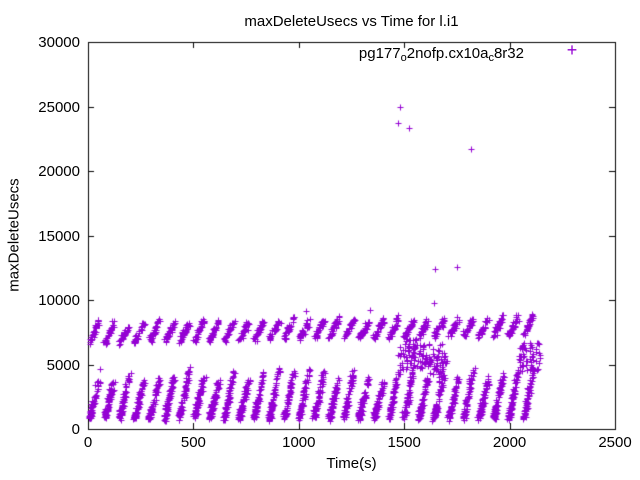 The width and height of the screenshot is (640, 480). Describe the element at coordinates (351, 463) in the screenshot. I see `x-axis-label: Time(s)` at that location.